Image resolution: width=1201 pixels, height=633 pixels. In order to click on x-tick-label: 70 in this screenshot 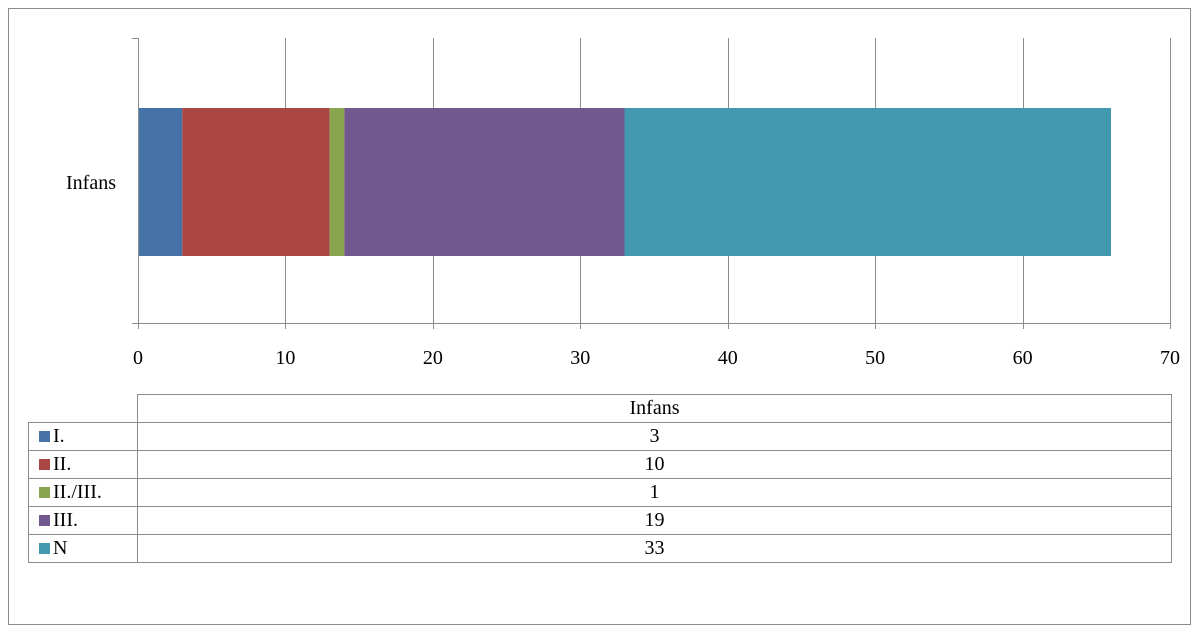, I will do `click(1170, 358)`.